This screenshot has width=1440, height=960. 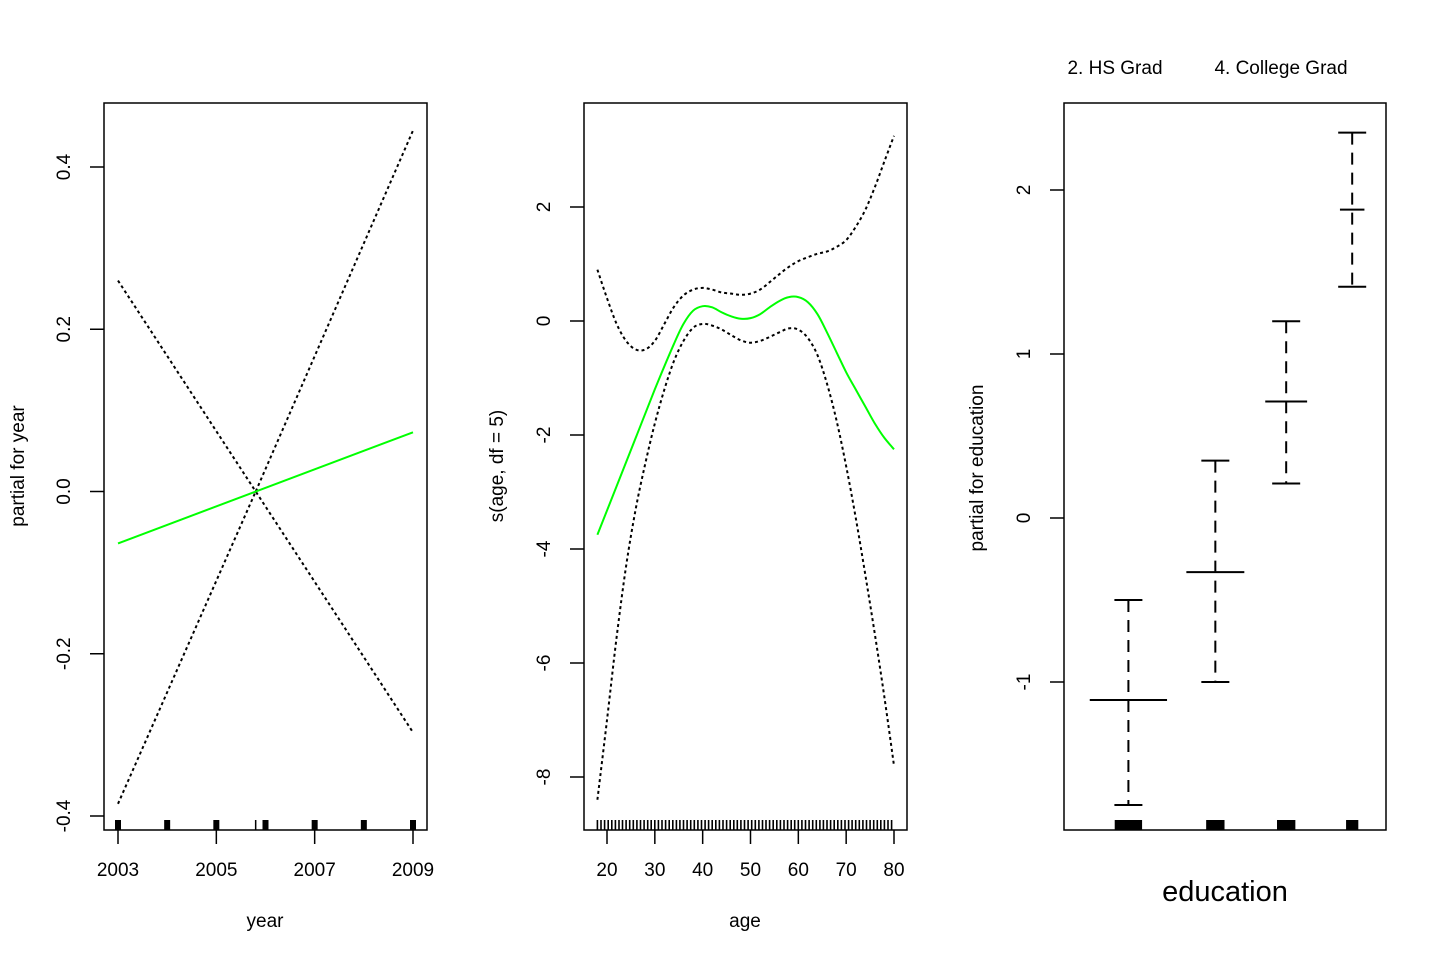 What do you see at coordinates (744, 825) in the screenshot?
I see `age-rug` at bounding box center [744, 825].